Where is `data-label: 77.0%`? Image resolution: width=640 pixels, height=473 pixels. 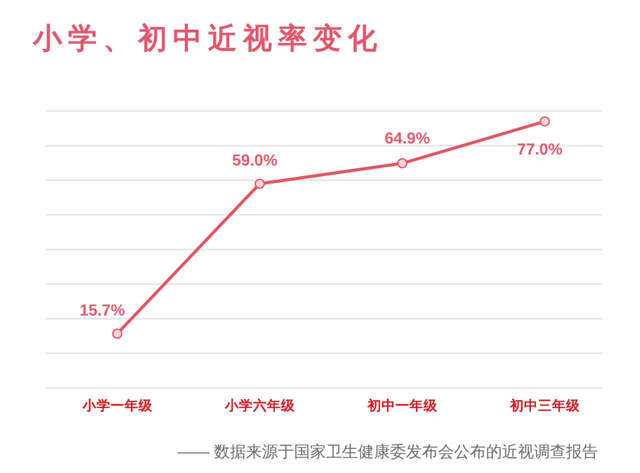 data-label: 77.0% is located at coordinates (539, 149).